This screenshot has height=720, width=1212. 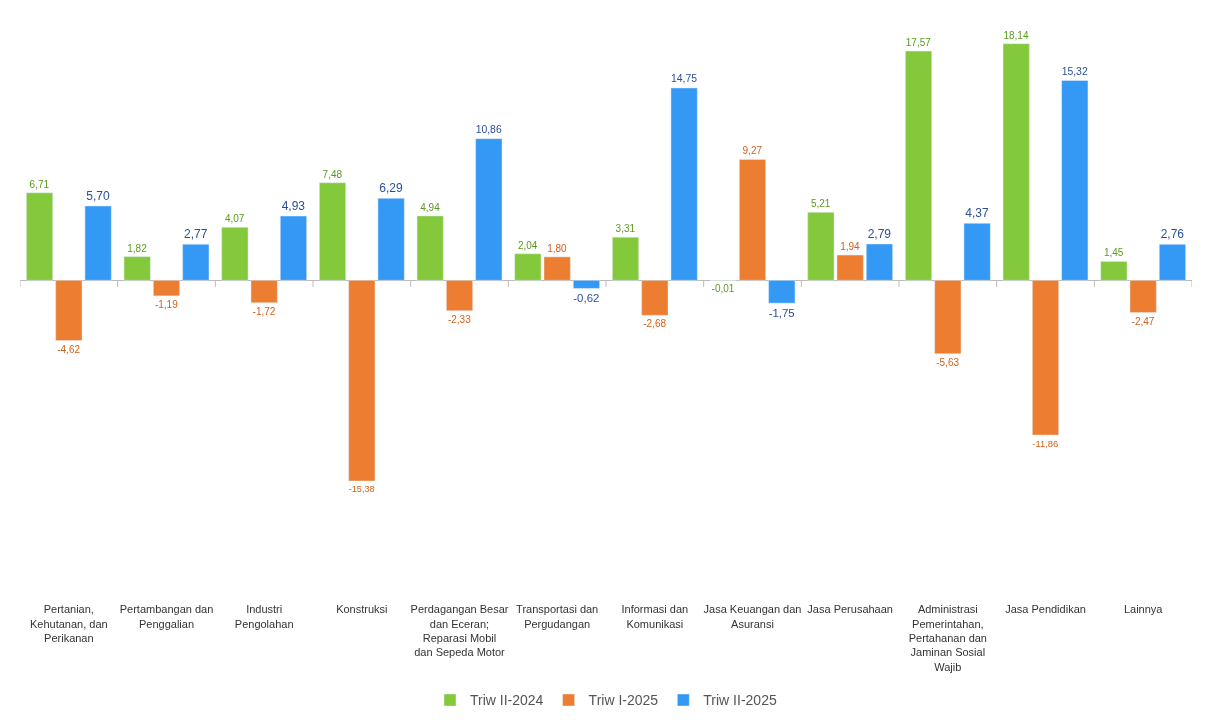 What do you see at coordinates (948, 362) in the screenshot?
I see `data-label: -5,63` at bounding box center [948, 362].